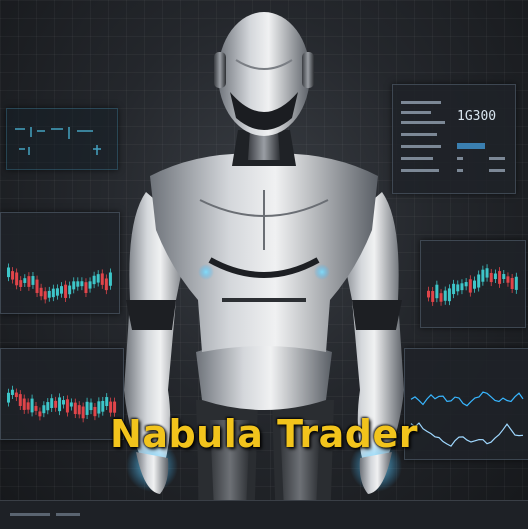  I want to click on line-chart-panel-right-bottom, so click(466, 404).